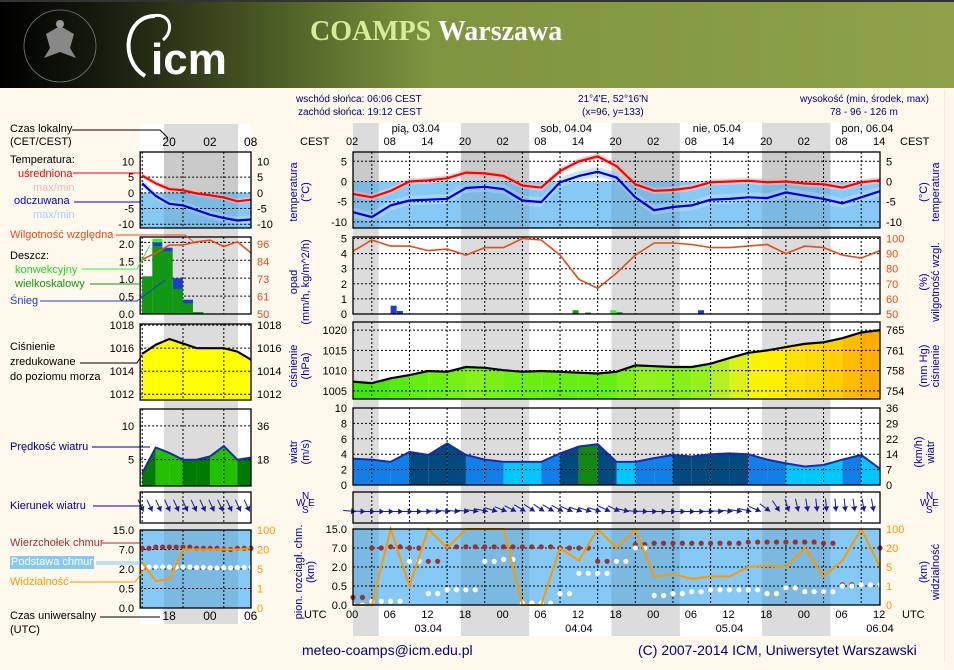 This screenshot has width=954, height=670. What do you see at coordinates (42, 160) in the screenshot?
I see `legend-temperature: Temperatura:` at bounding box center [42, 160].